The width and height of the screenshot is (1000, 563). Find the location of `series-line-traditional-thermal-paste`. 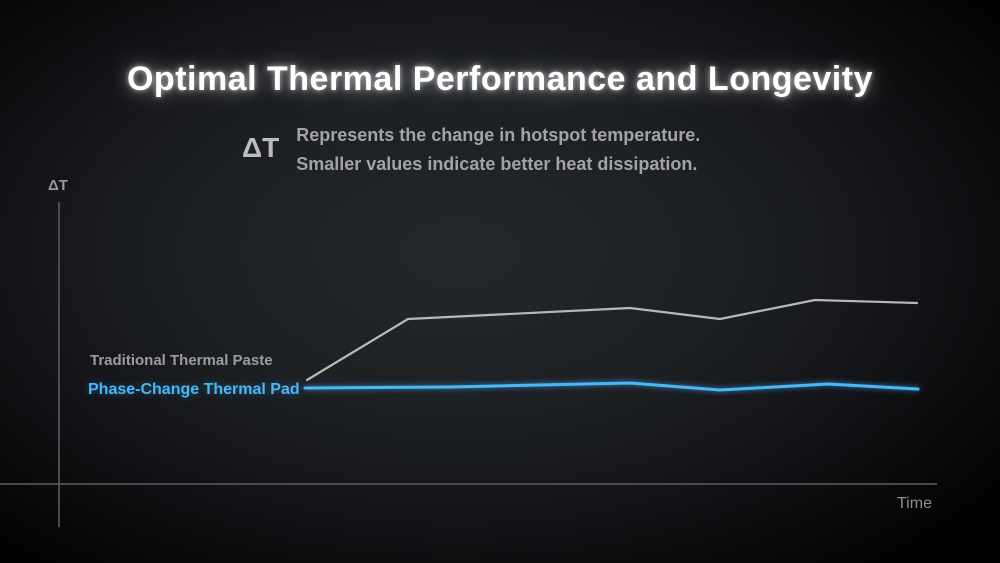

series-line-traditional-thermal-paste is located at coordinates (612, 340).